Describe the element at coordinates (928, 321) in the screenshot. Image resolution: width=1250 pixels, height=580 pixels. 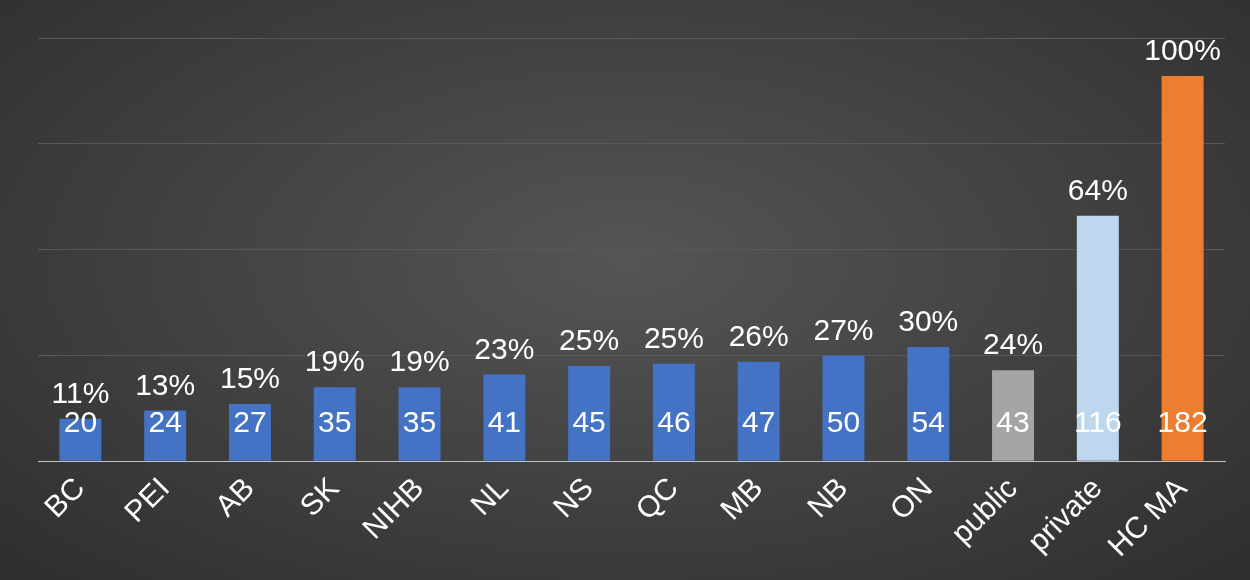
I see `annotation: 30%` at that location.